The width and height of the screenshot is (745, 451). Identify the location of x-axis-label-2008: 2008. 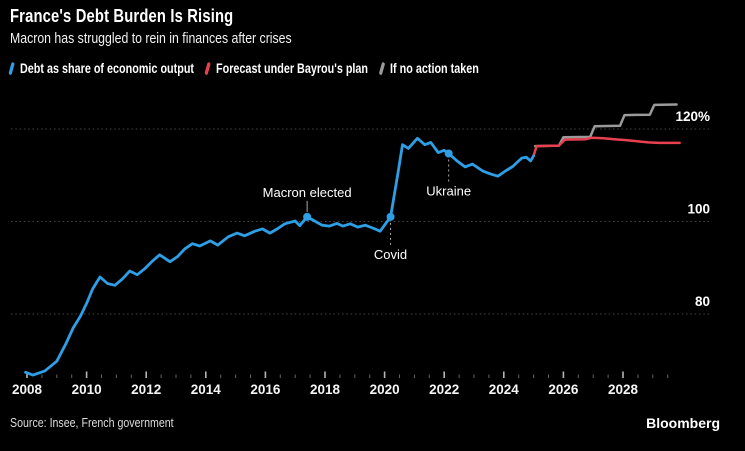
(27, 389).